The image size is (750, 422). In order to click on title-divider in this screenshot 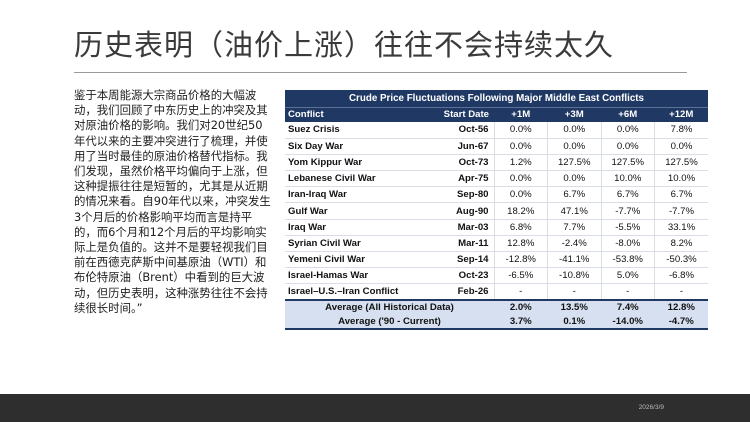, I will do `click(380, 72)`.